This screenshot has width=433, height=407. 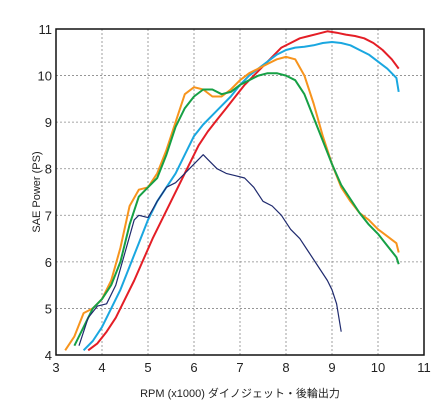 What do you see at coordinates (378, 367) in the screenshot?
I see `x-tick-label: 10` at bounding box center [378, 367].